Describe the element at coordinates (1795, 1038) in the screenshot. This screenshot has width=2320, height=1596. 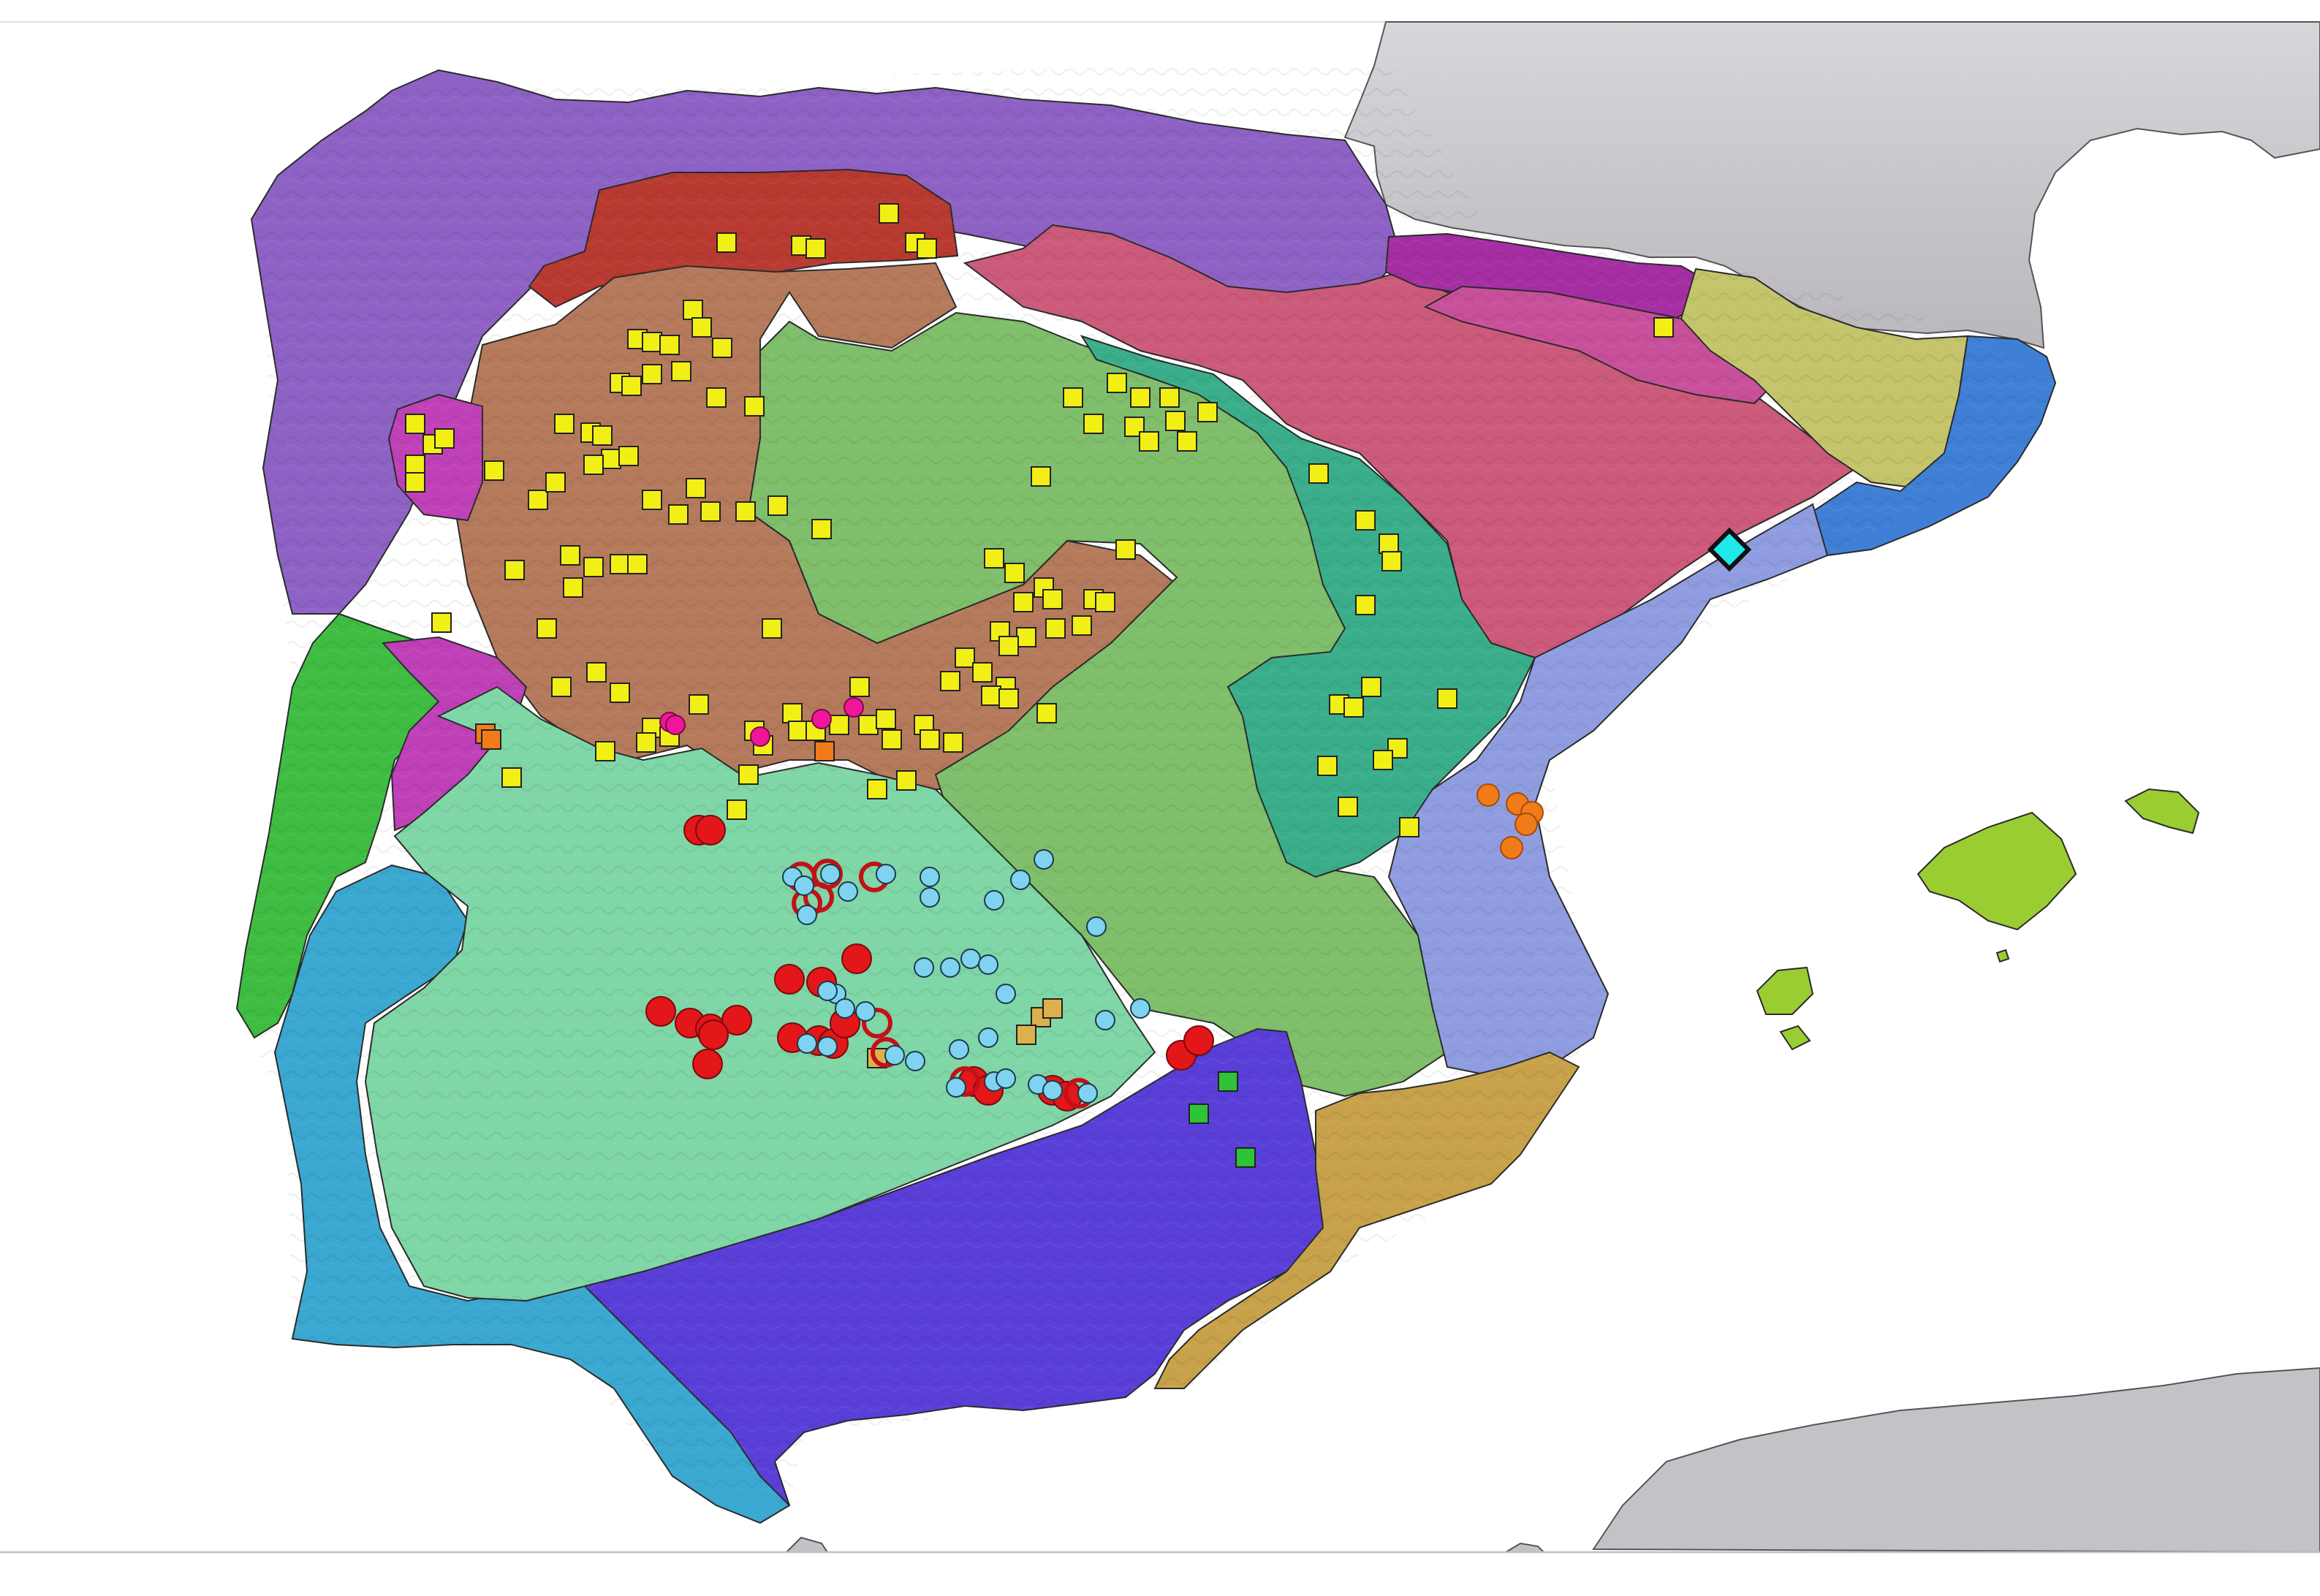
I see `formentera-island` at that location.